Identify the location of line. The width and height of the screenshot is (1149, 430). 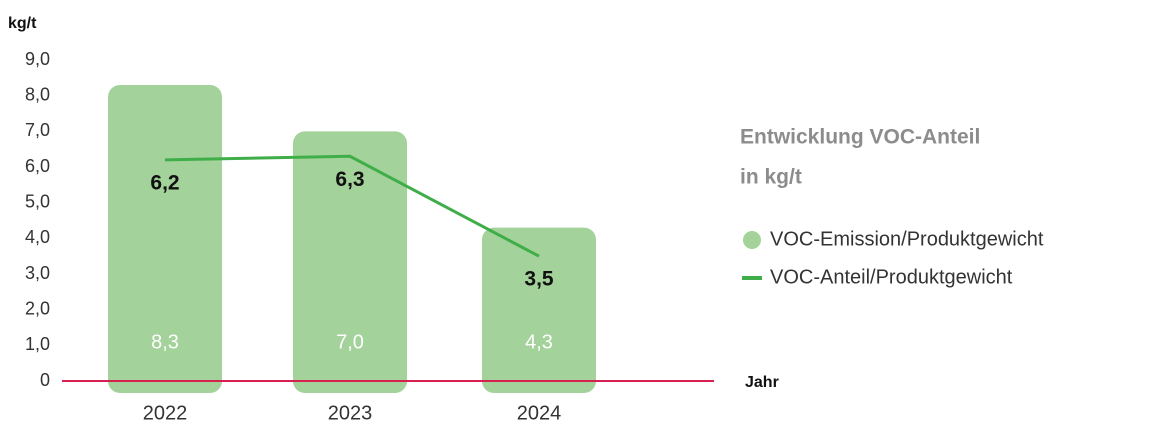
(352, 206).